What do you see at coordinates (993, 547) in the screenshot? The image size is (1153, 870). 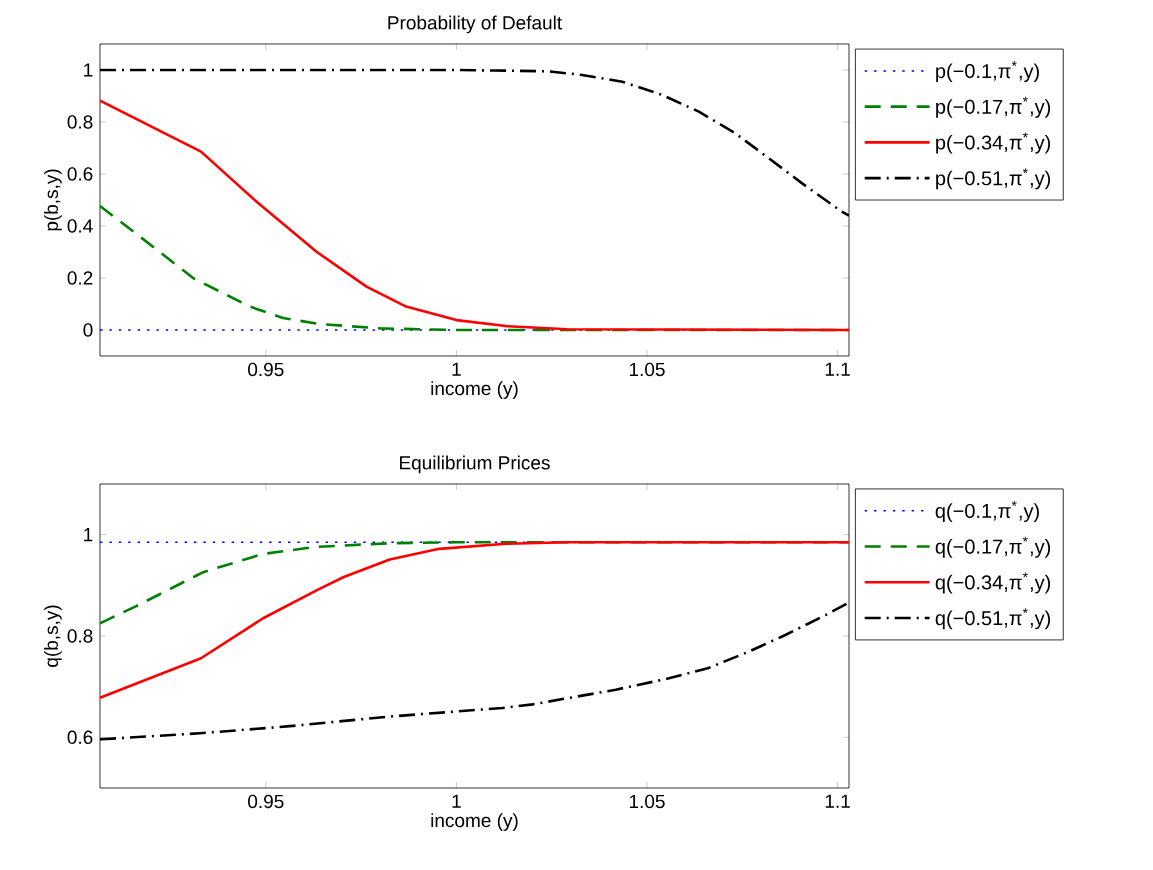 I see `legend-label: q(−0.17,π$^{*}$,y)` at bounding box center [993, 547].